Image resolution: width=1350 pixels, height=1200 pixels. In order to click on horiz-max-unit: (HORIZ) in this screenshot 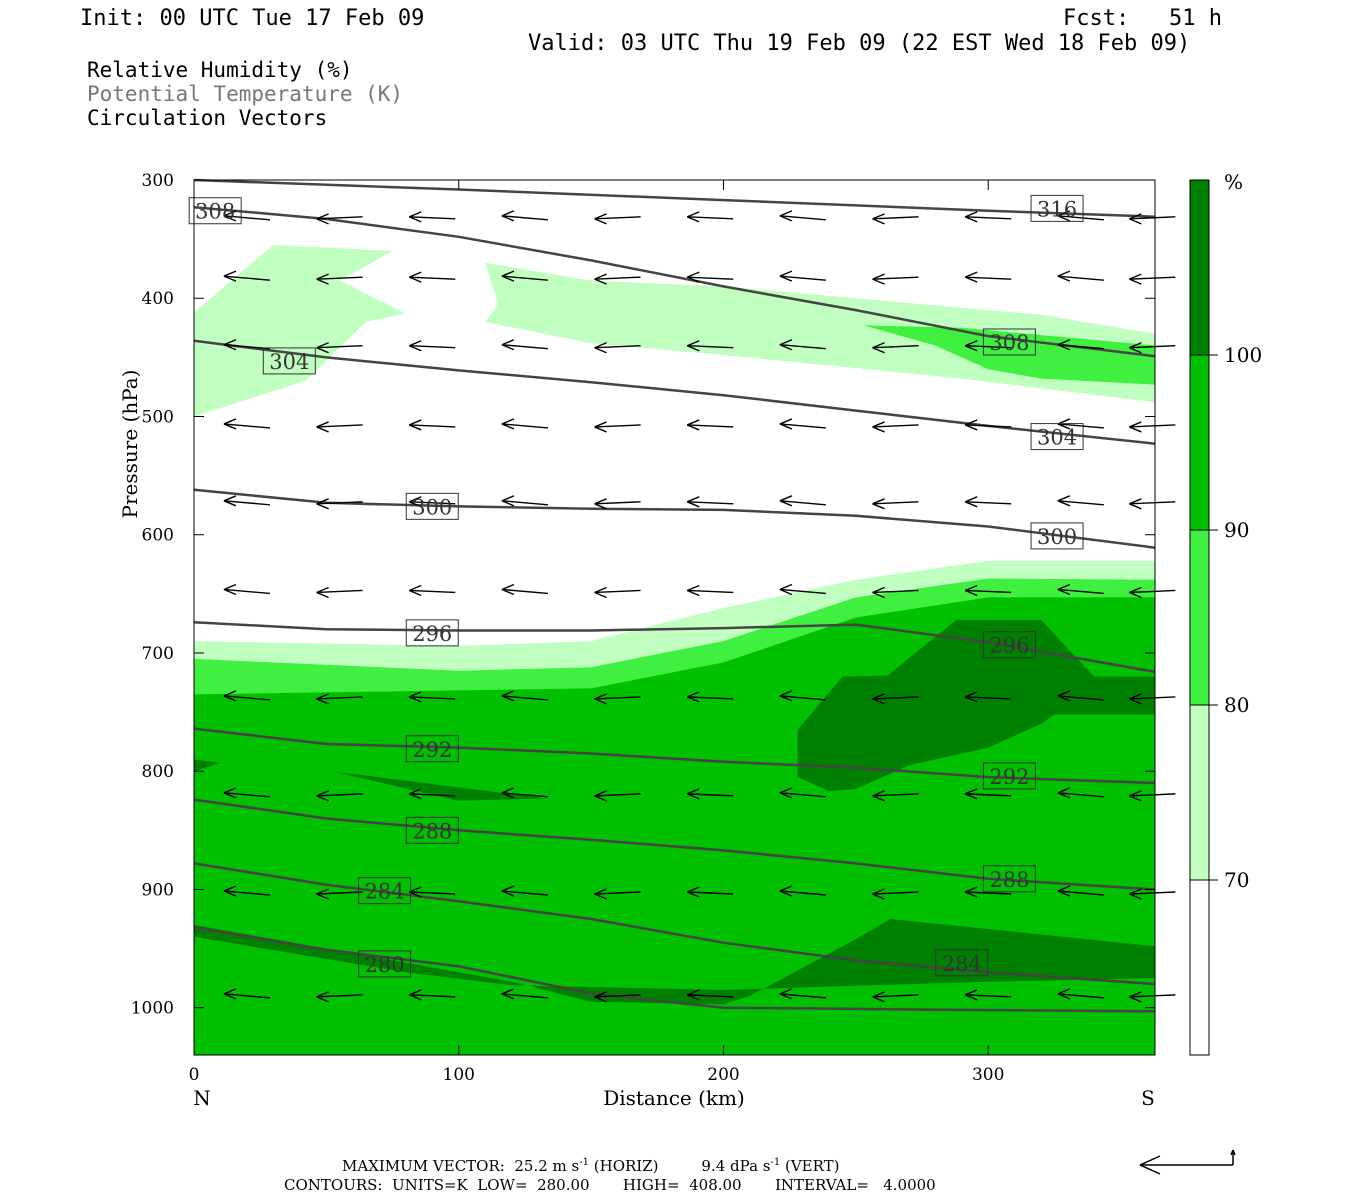, I will do `click(624, 1166)`.